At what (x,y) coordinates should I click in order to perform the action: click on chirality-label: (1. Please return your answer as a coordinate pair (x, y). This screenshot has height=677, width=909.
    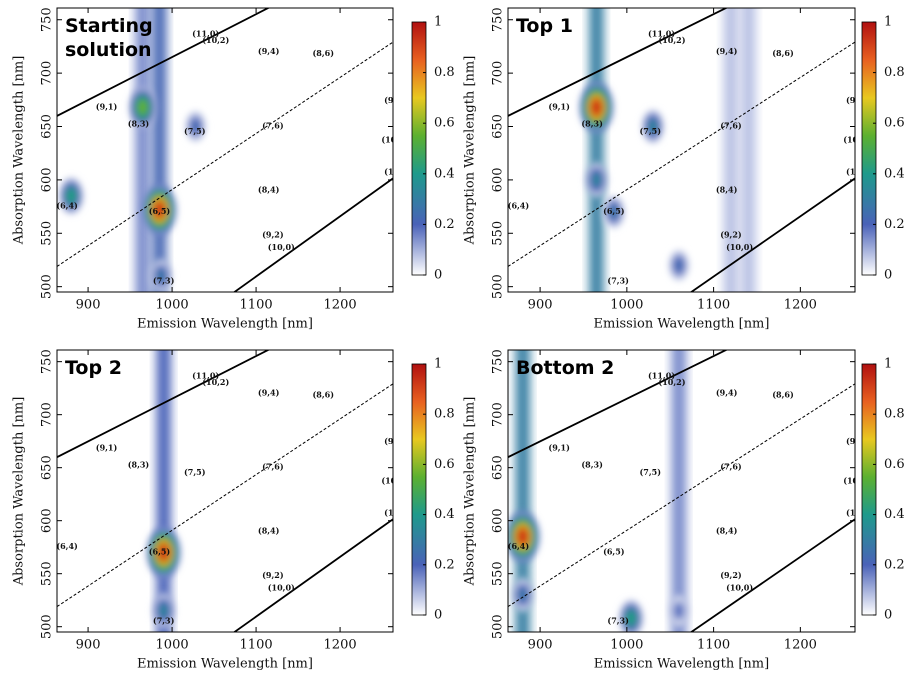
    Looking at the image, I should click on (850, 512).